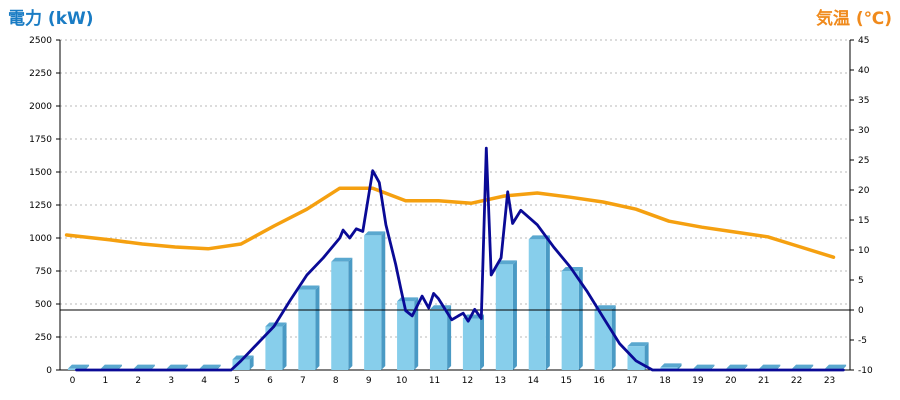 The height and width of the screenshot is (400, 900). I want to click on left-tick-label: 1750, so click(40, 140).